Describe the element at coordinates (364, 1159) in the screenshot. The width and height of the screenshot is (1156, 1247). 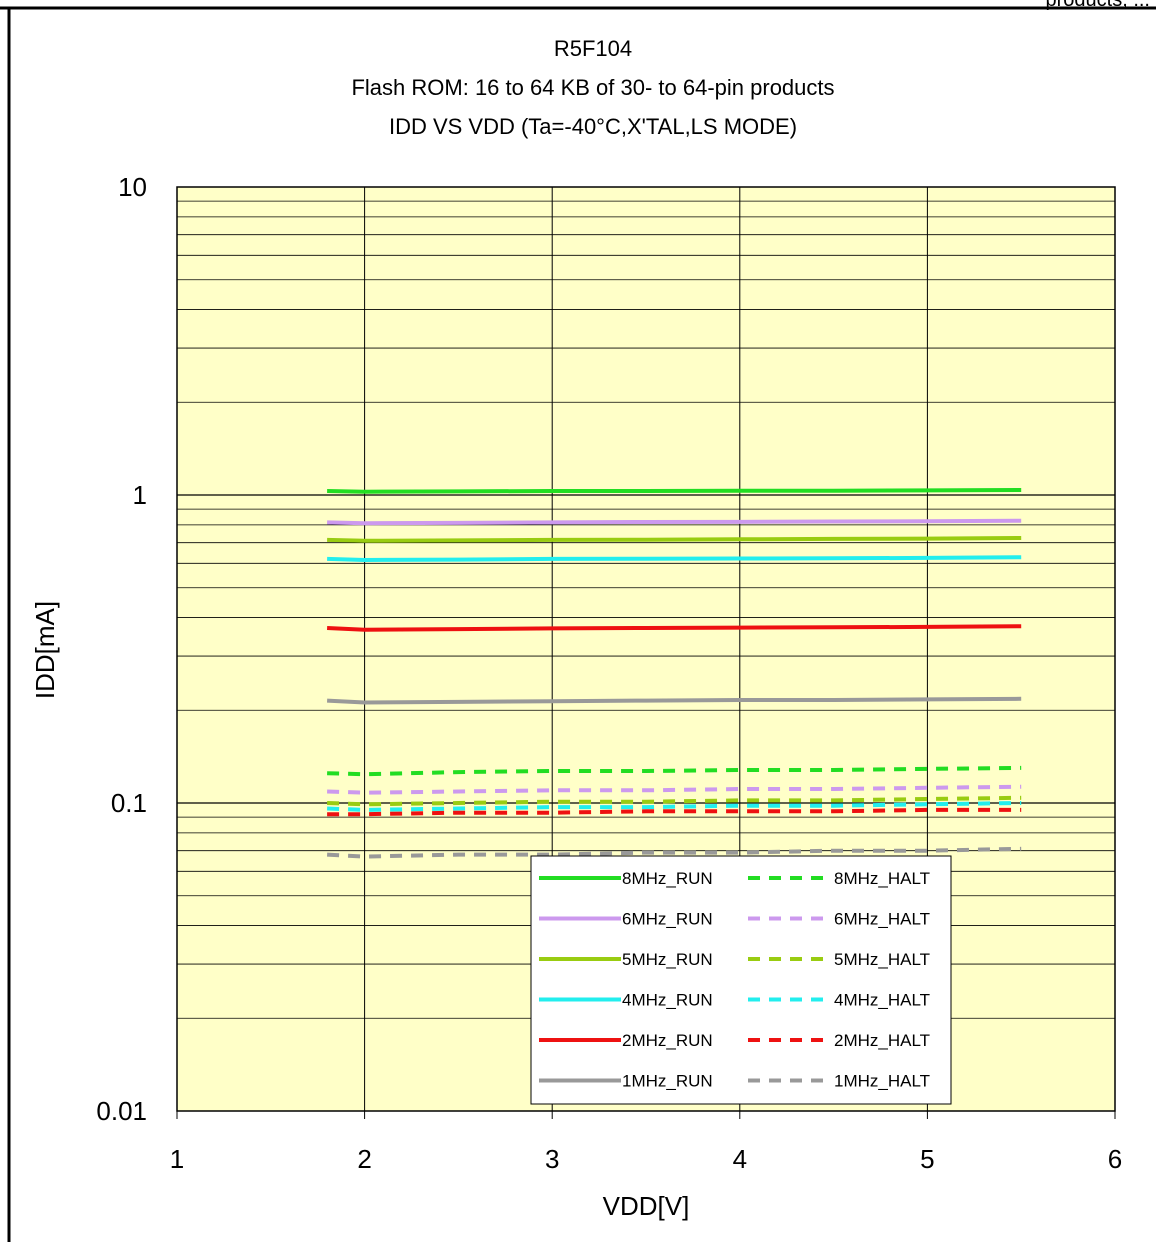
I see `x-tick-label: 2` at that location.